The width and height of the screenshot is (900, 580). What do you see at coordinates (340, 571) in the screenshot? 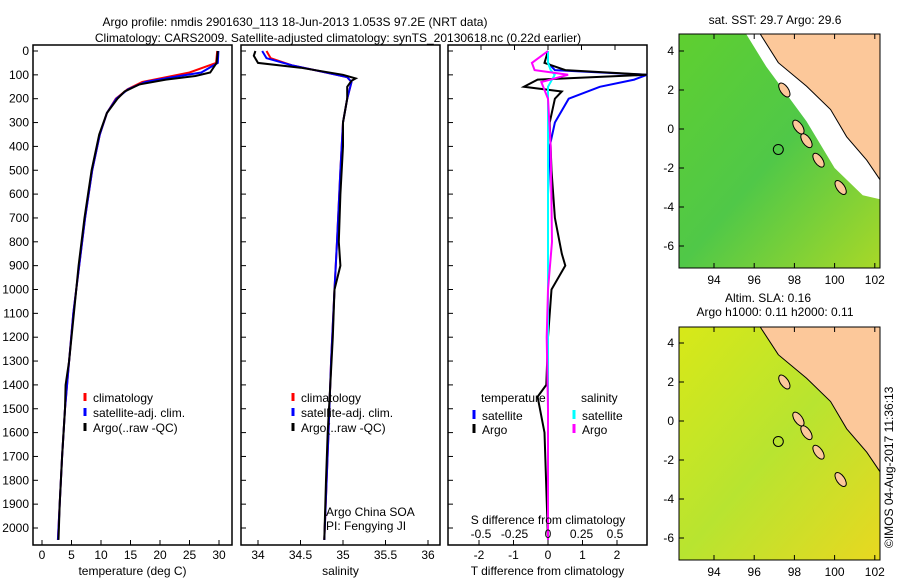
I see `x-axis-label: salinity` at bounding box center [340, 571].